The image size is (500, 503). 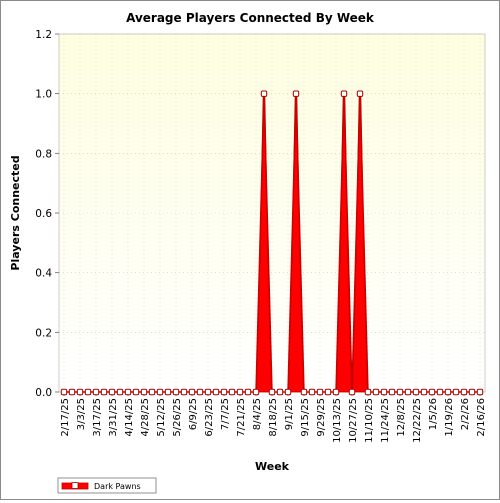 I want to click on x-tick-label: 1/19/26, so click(x=449, y=417).